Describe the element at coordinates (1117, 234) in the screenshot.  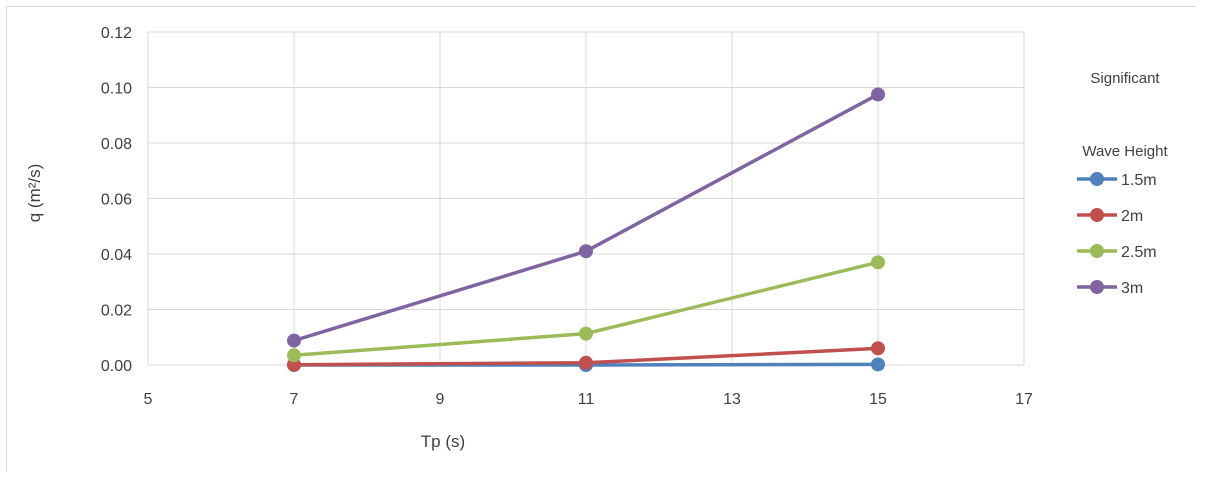
I see `legend-items: 1.5m 2m 2.5m 3m` at that location.